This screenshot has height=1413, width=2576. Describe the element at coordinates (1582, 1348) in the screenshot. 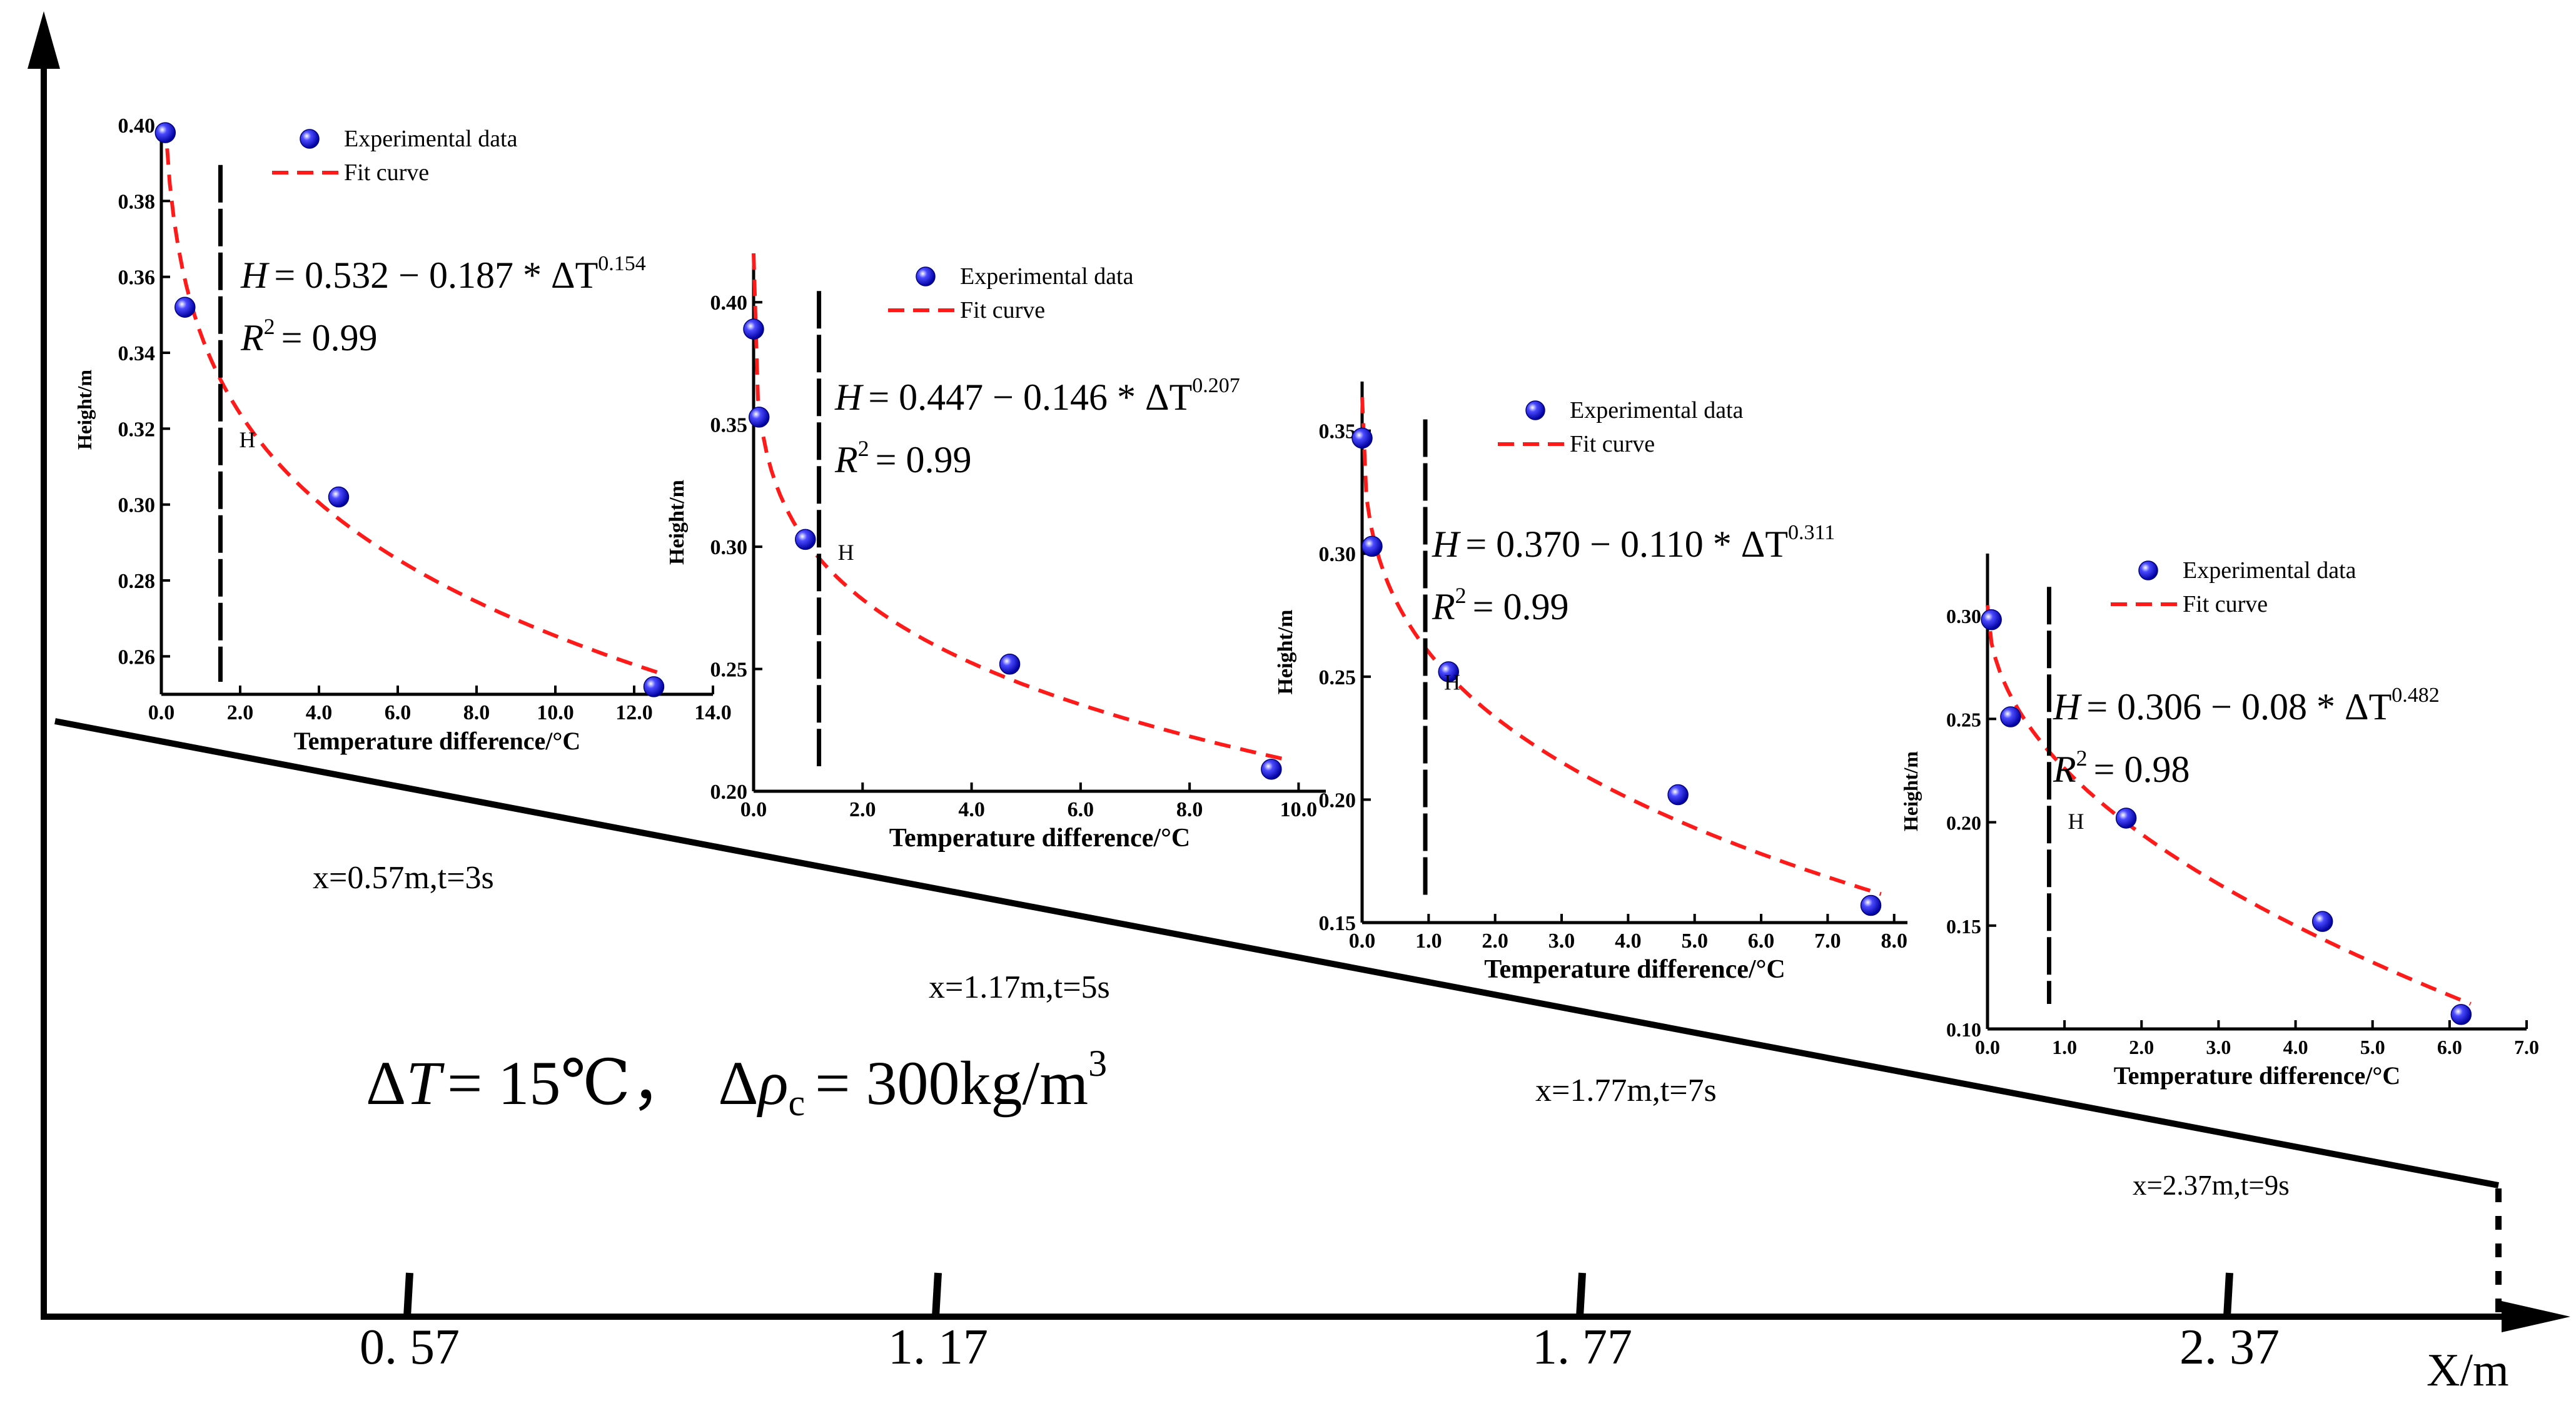

I see `main-x-tick-label: 1. 77` at that location.